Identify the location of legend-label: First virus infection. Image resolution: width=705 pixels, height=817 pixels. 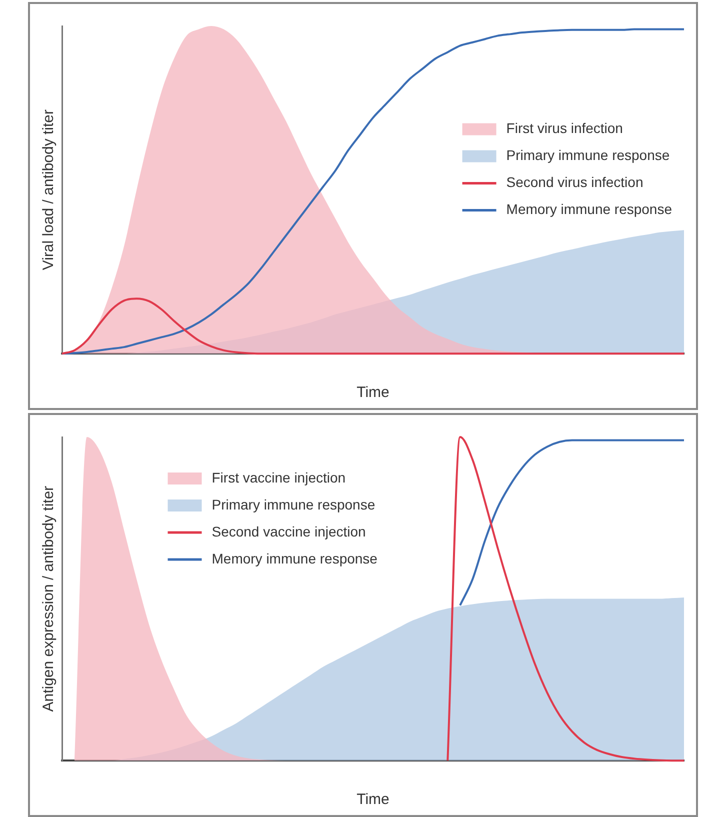
(564, 128).